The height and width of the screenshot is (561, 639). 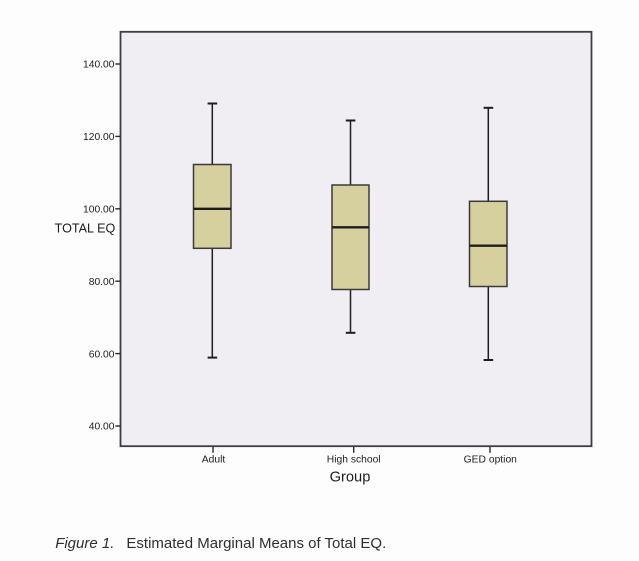 I want to click on svg-text: Group, so click(x=350, y=477).